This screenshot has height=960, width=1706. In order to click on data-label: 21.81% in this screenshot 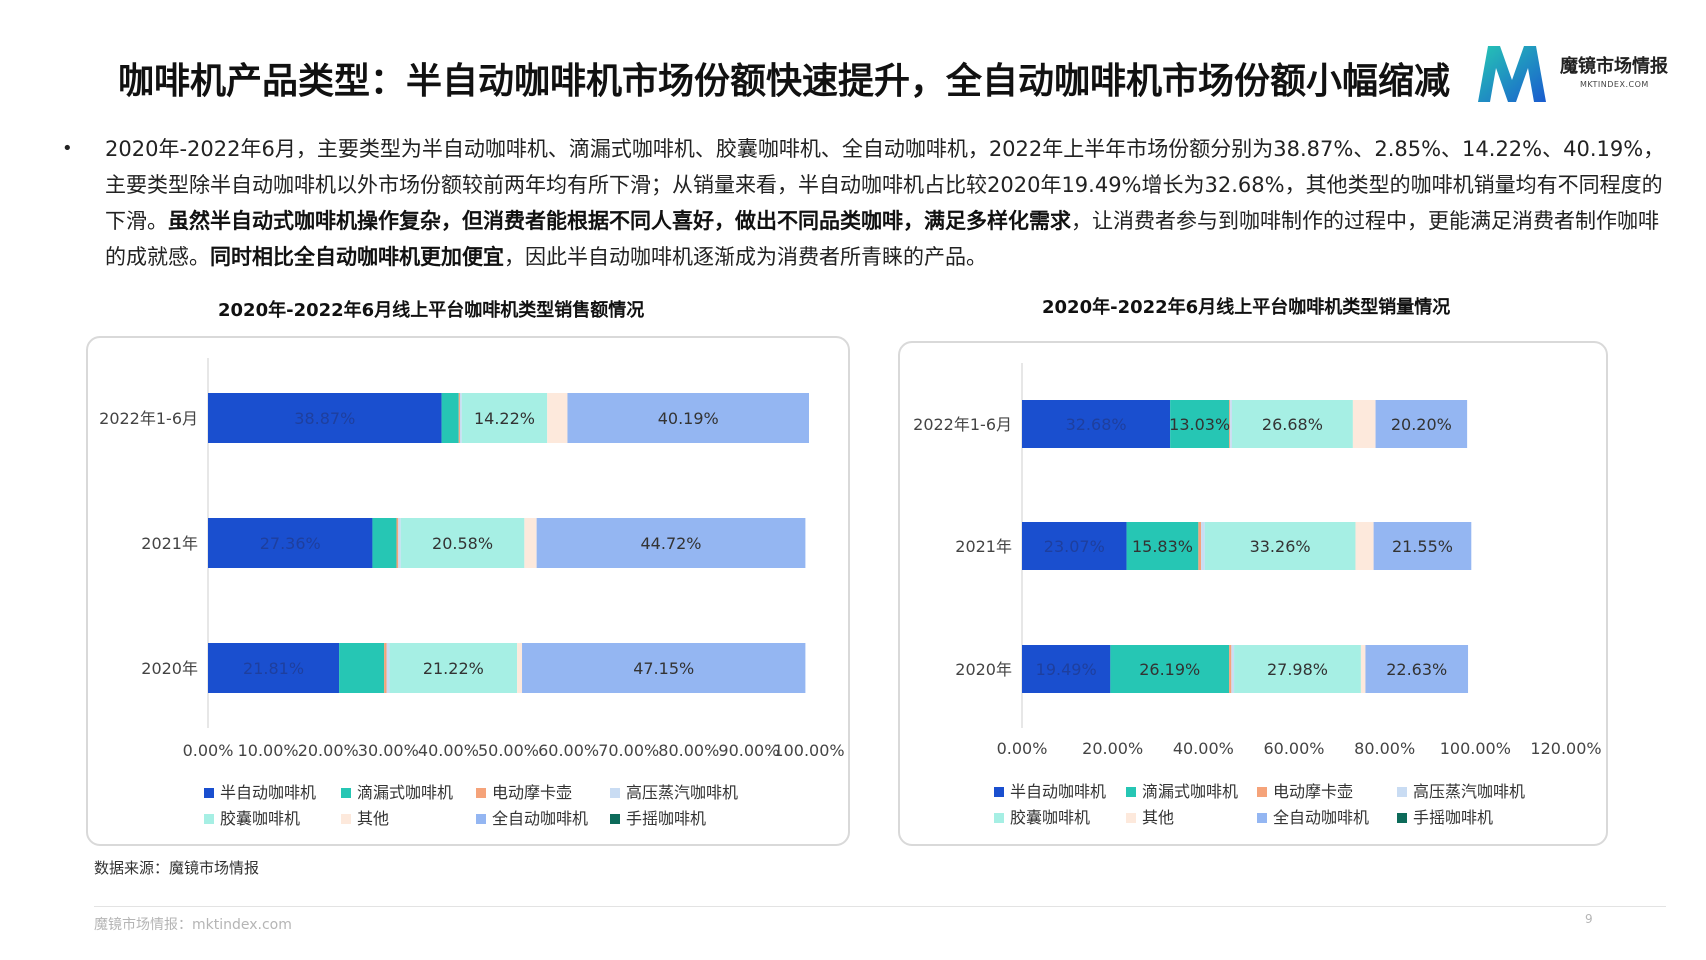, I will do `click(273, 668)`.